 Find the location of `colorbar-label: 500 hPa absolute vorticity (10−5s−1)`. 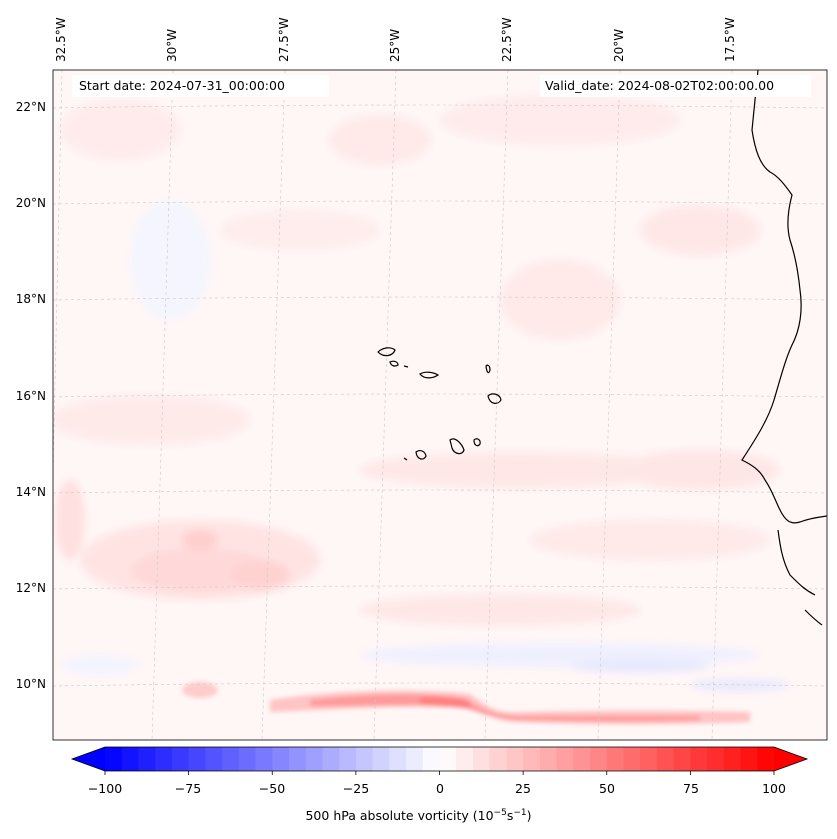

colorbar-label: 500 hPa absolute vorticity (10−5s−1) is located at coordinates (418, 815).